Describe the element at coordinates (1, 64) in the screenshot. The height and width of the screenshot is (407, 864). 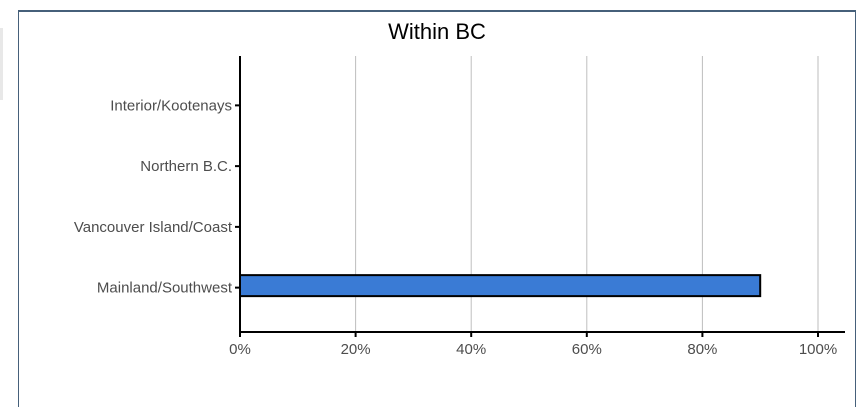
I see `left-gutter` at that location.